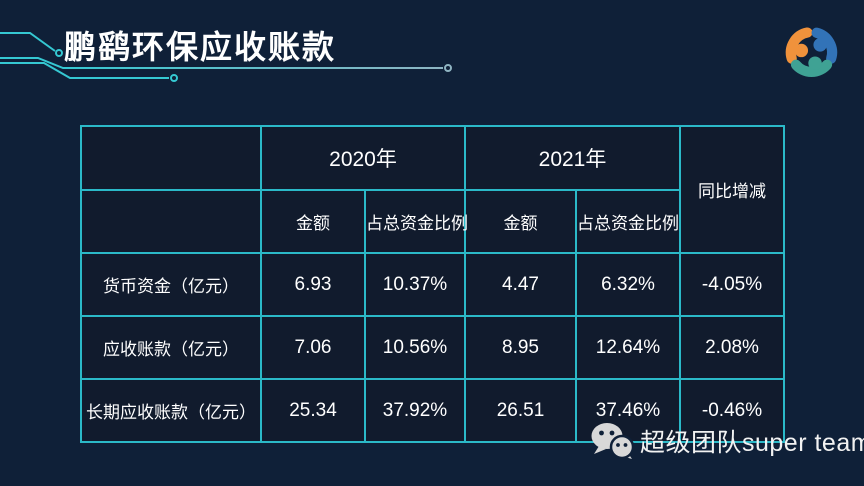  What do you see at coordinates (520, 347) in the screenshot?
I see `cell-value: 8.95` at bounding box center [520, 347].